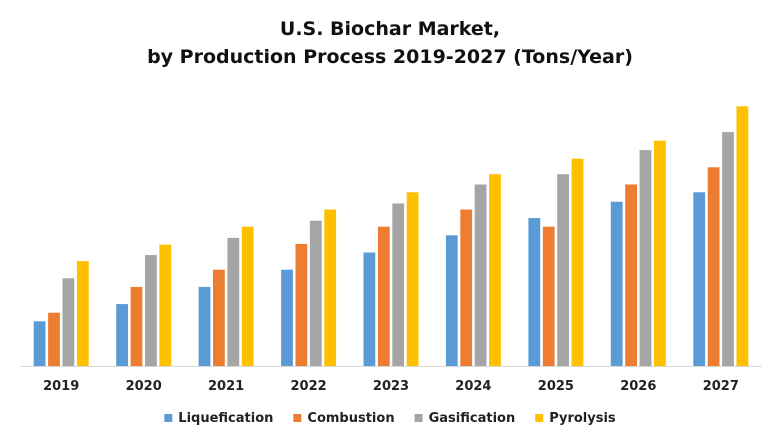 This screenshot has height=440, width=780. Describe the element at coordinates (350, 418) in the screenshot. I see `legend-label-combustion: Combustion` at that location.